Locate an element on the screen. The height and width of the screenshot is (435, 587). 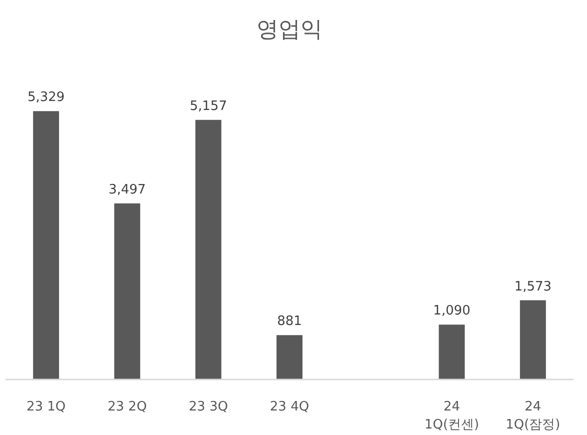
x-tick-label: 24 1Q(컨센) is located at coordinates (452, 416).